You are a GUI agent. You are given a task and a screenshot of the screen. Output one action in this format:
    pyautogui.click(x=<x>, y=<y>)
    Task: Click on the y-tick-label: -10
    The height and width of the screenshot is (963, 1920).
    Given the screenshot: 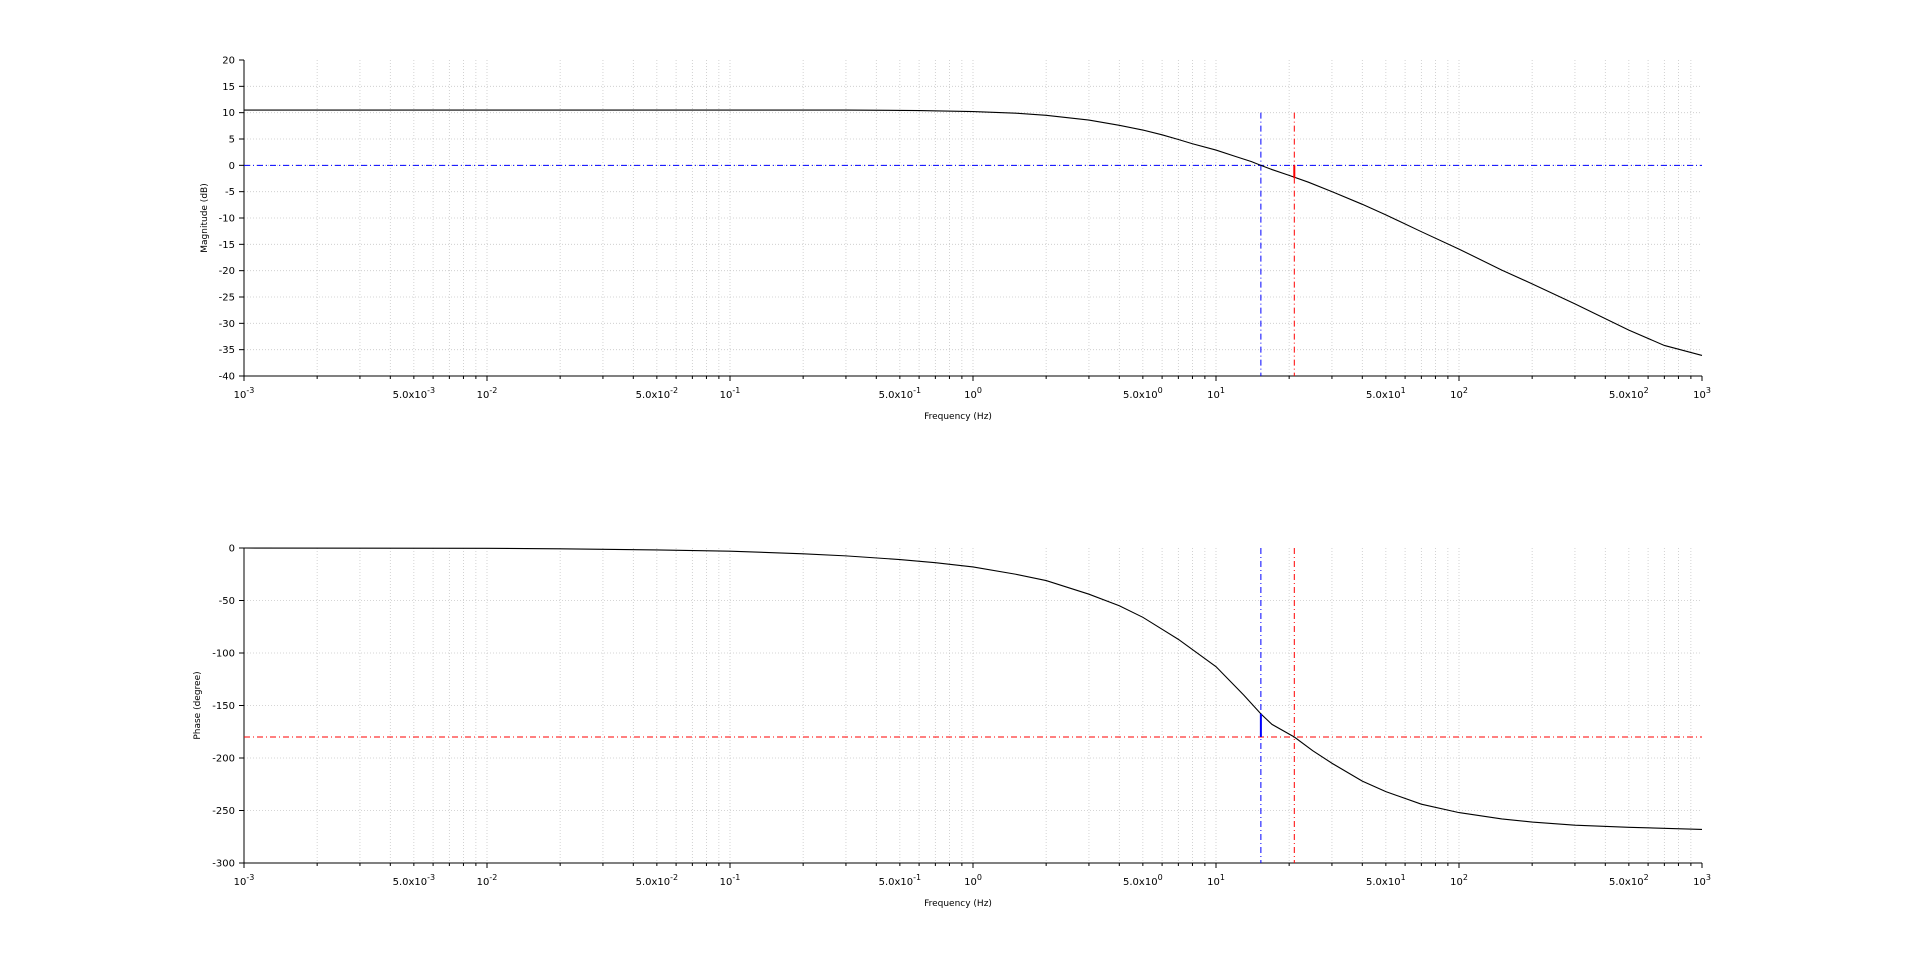 What is the action you would take?
    pyautogui.click(x=227, y=219)
    